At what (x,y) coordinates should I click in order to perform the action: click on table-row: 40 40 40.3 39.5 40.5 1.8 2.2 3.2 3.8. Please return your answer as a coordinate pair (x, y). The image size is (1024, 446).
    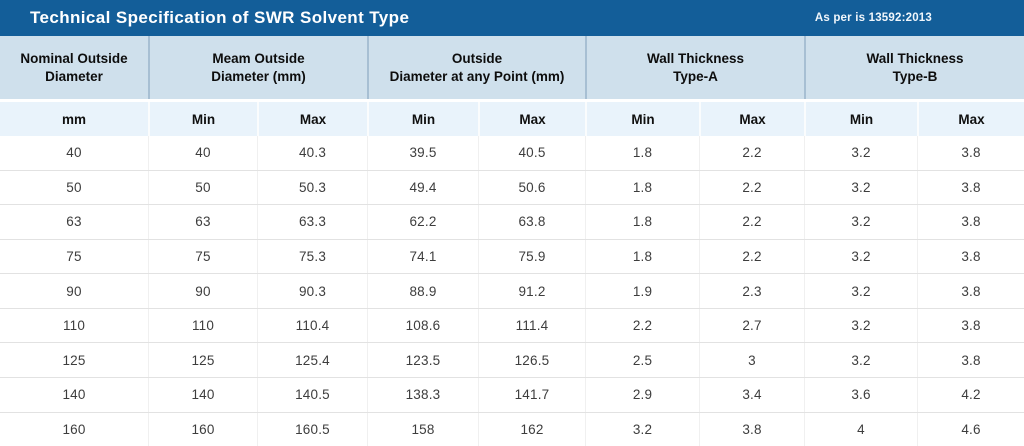
    Looking at the image, I should click on (512, 153).